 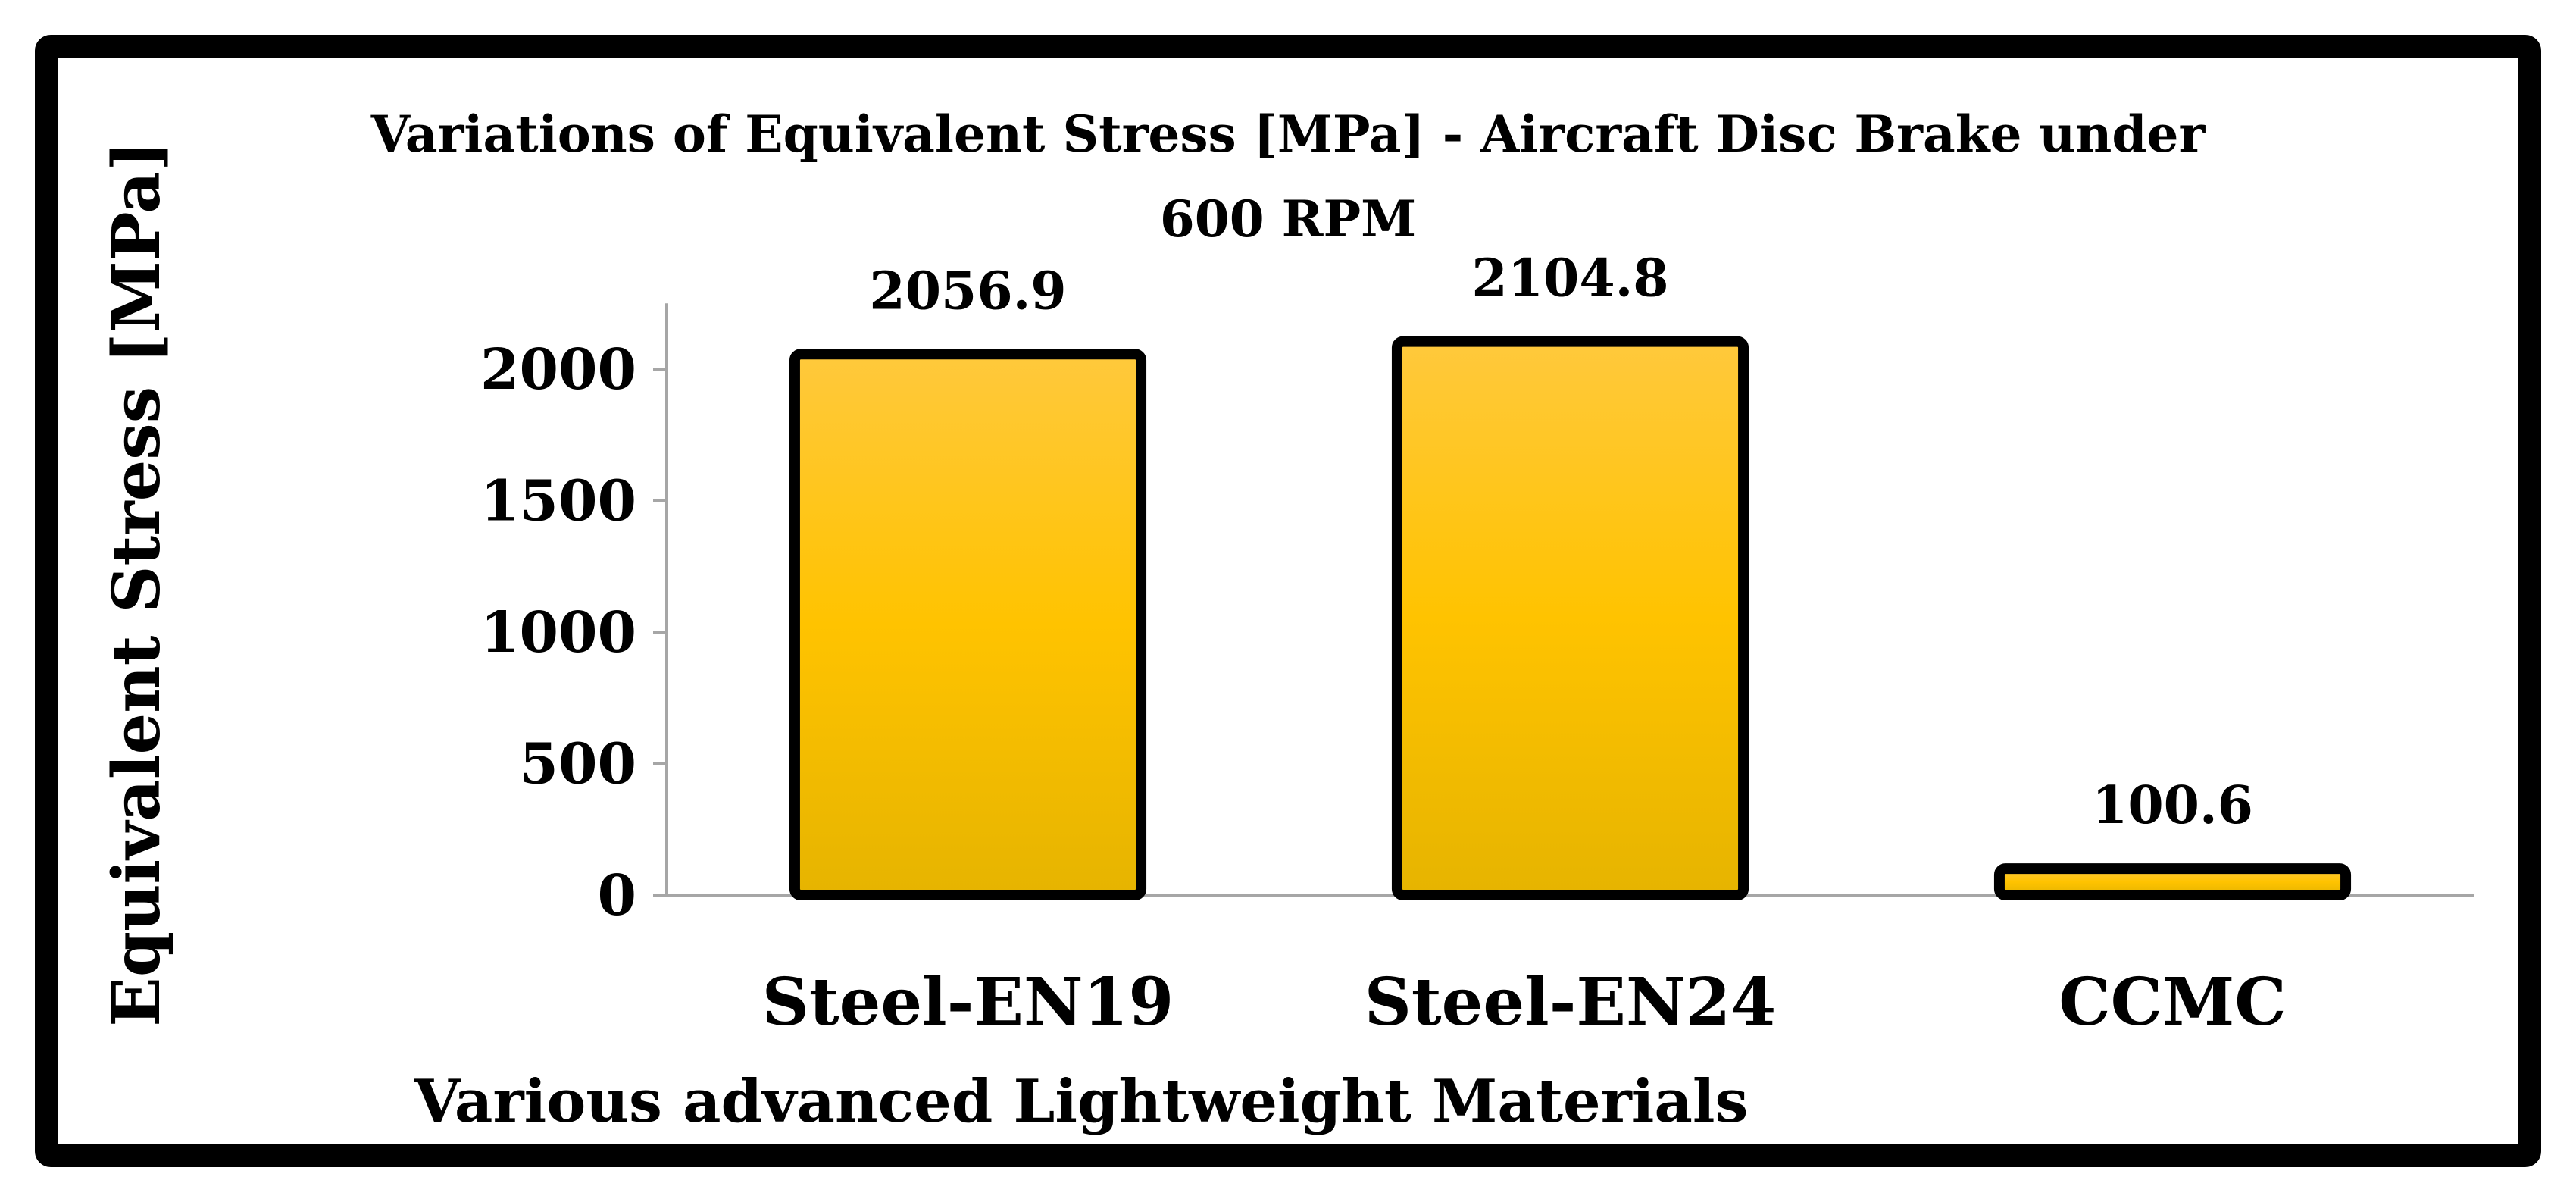 I want to click on x-axis-label: Various advanced Lightweight Materials, so click(x=1081, y=1101).